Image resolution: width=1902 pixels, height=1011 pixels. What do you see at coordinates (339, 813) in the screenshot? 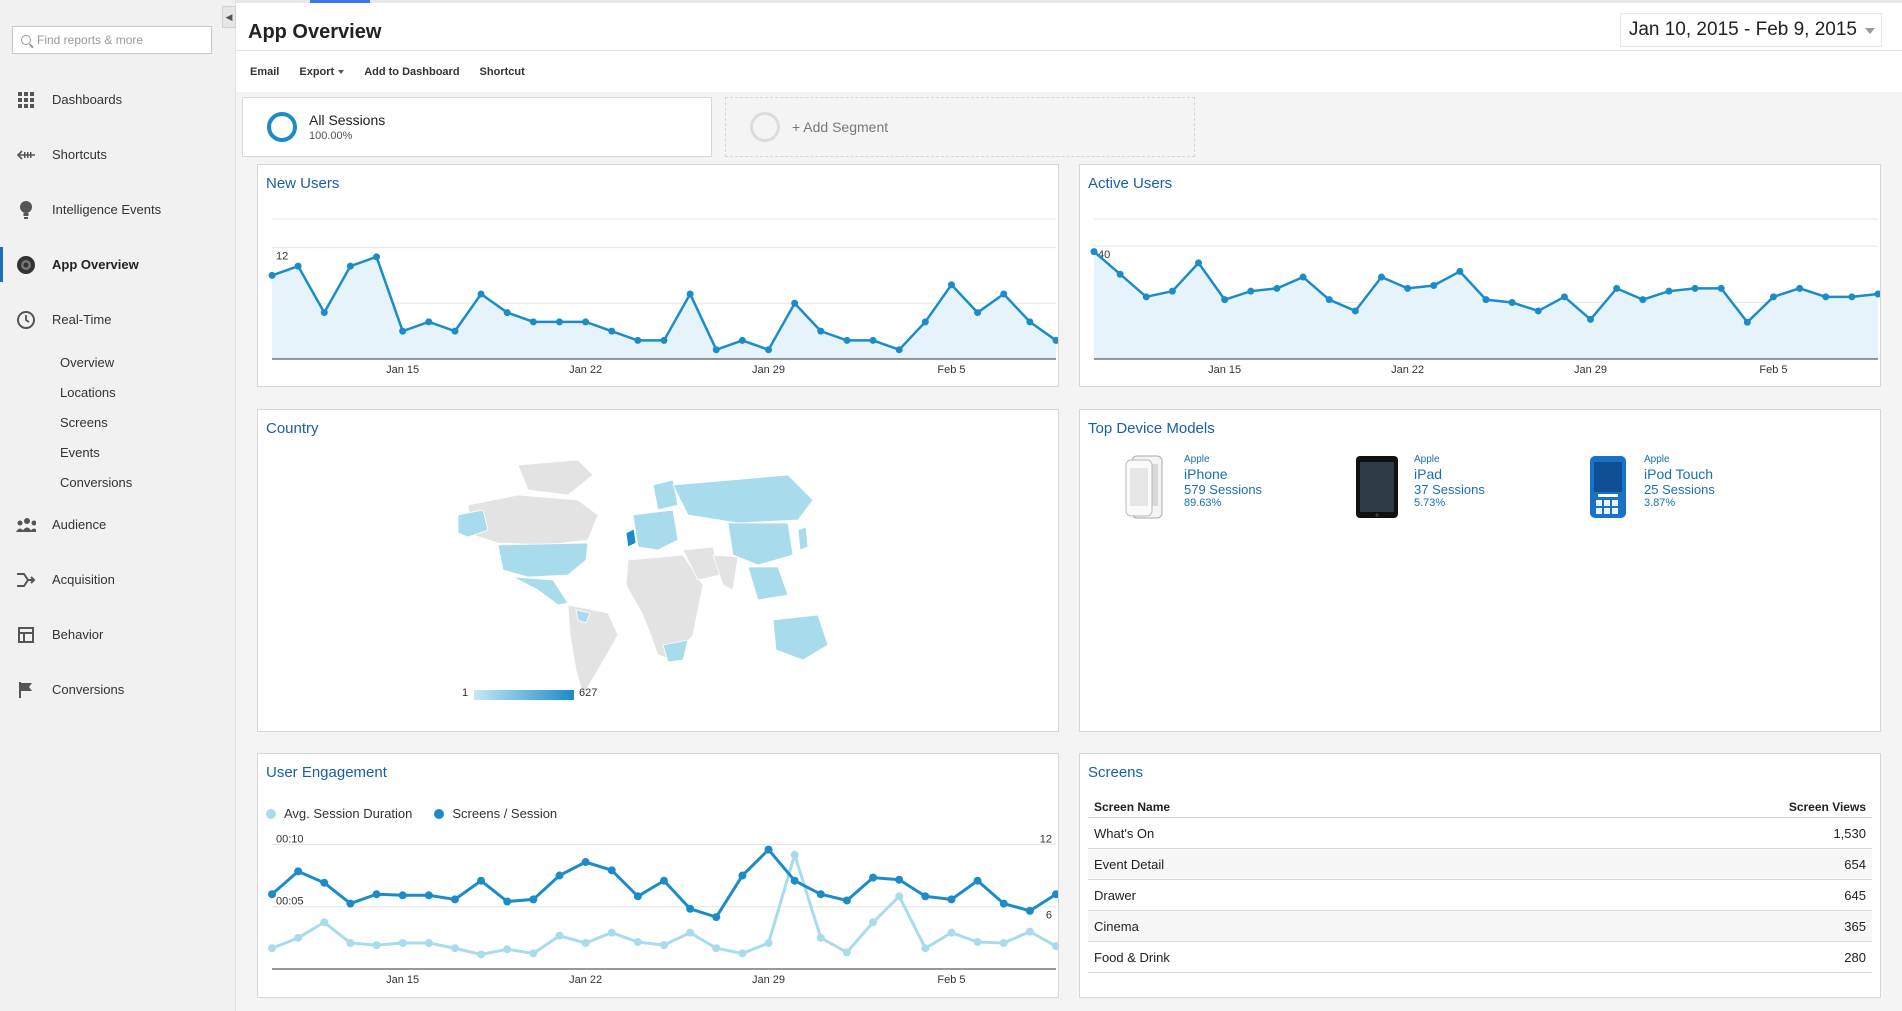
I see `legend-item-avg-session-duration: Avg. Session Duration` at bounding box center [339, 813].